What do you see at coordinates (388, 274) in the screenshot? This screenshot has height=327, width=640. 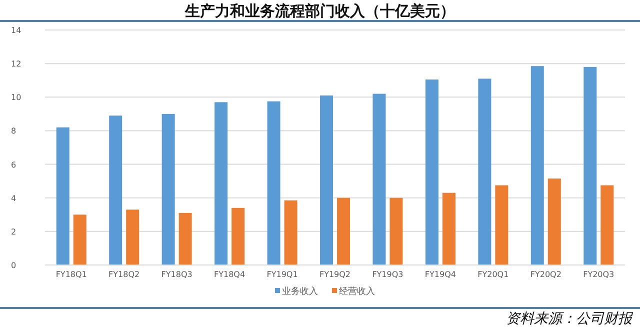 I see `x-tick-label: FY19Q3` at bounding box center [388, 274].